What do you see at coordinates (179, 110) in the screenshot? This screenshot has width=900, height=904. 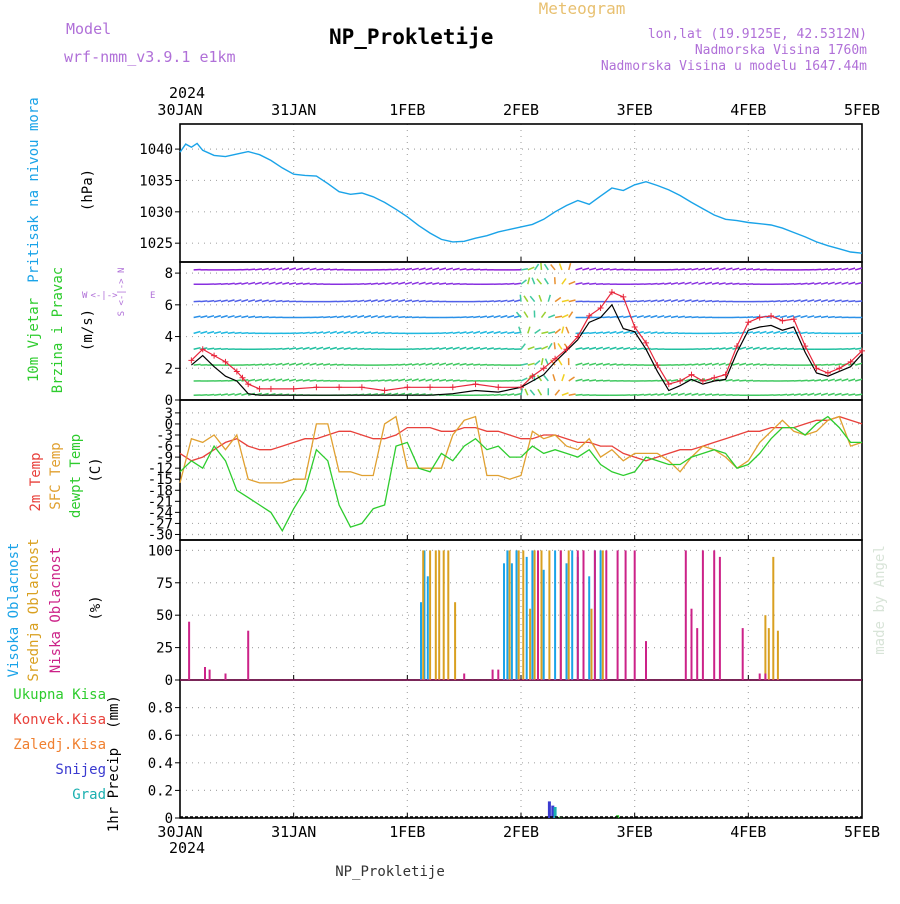 I see `time-tick-top: 30JAN` at bounding box center [179, 110].